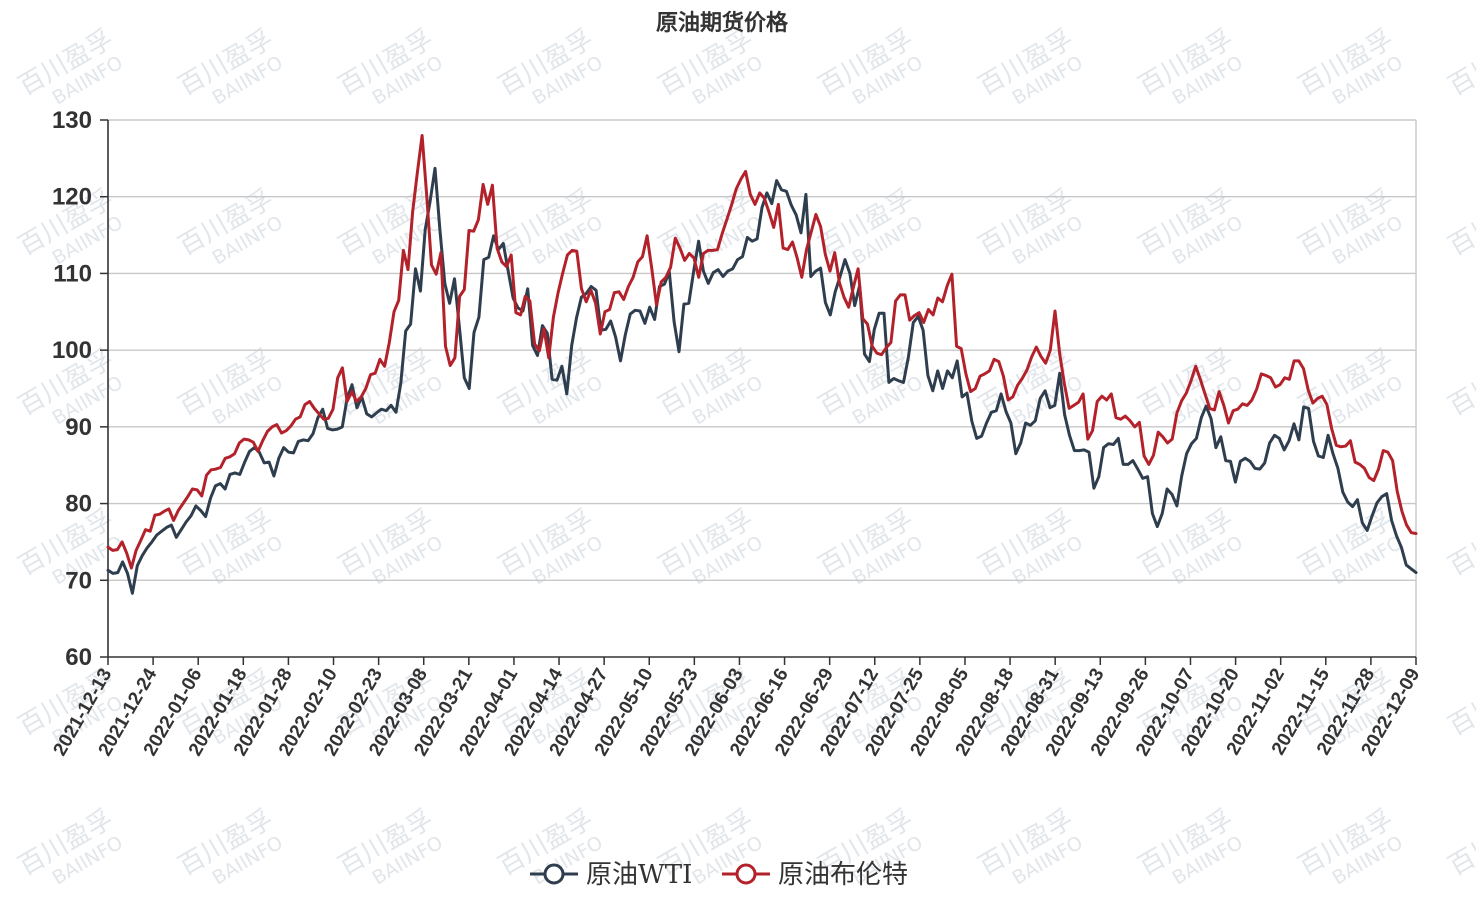 Image resolution: width=1476 pixels, height=900 pixels. Describe the element at coordinates (78, 504) in the screenshot. I see `y-tick-label: 80` at that location.